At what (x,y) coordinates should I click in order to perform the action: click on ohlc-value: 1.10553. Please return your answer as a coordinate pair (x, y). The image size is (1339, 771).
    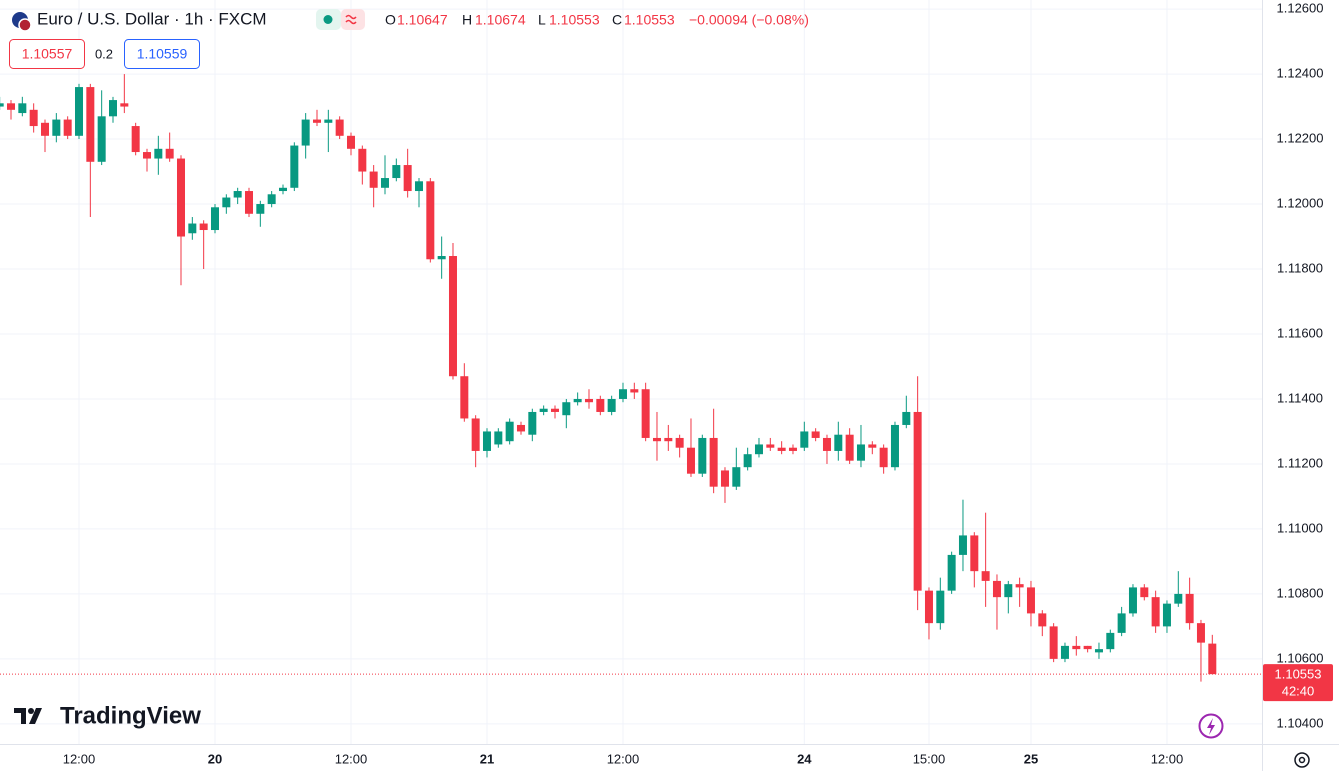
    Looking at the image, I should click on (649, 20).